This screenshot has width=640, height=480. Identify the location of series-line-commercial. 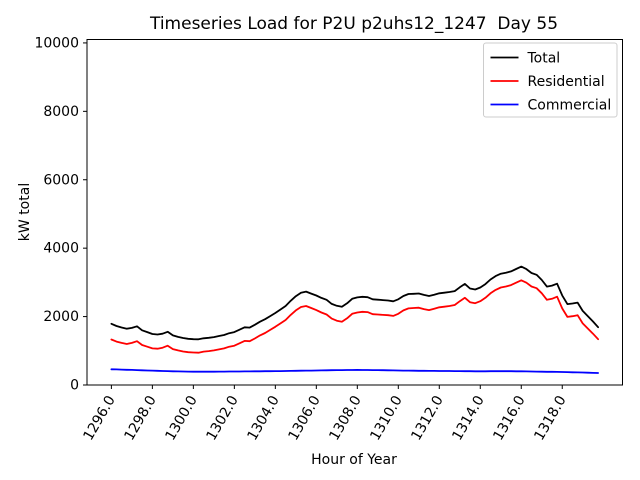
(354, 371).